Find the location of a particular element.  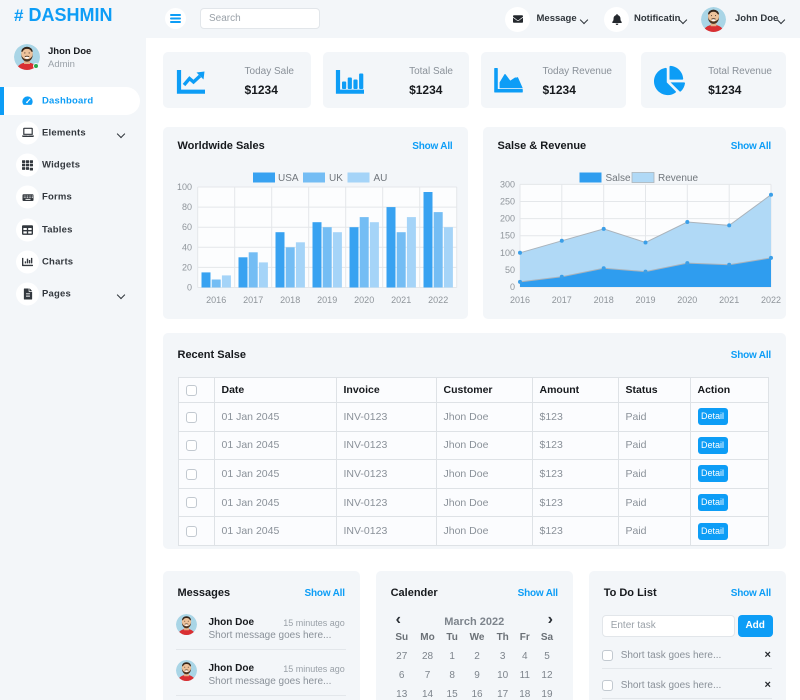

svg-text: AU is located at coordinates (380, 178).